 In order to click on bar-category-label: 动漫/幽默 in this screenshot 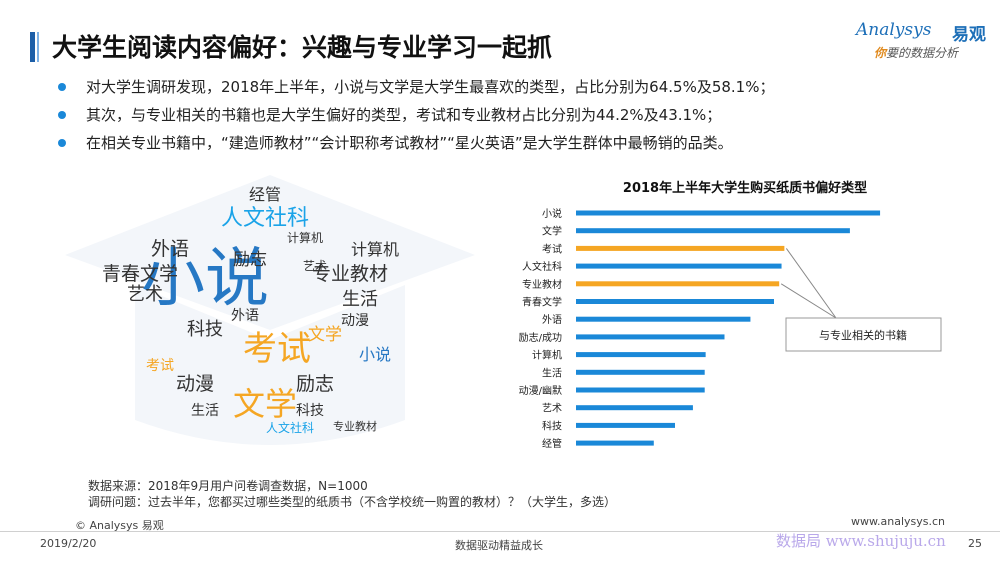, I will do `click(540, 391)`.